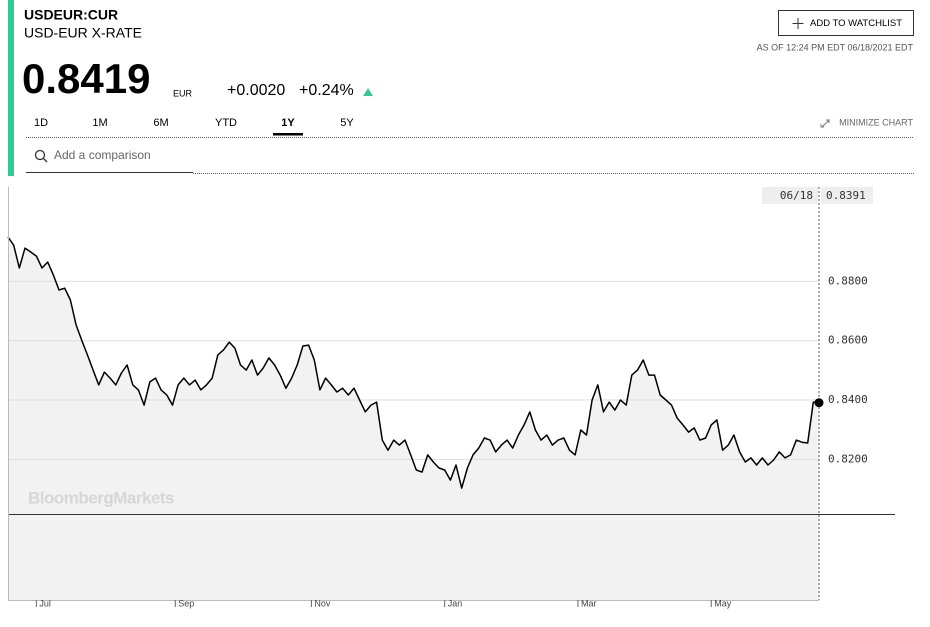 Image resolution: width=930 pixels, height=627 pixels. Describe the element at coordinates (226, 123) in the screenshot. I see `range-tab: YTD` at that location.